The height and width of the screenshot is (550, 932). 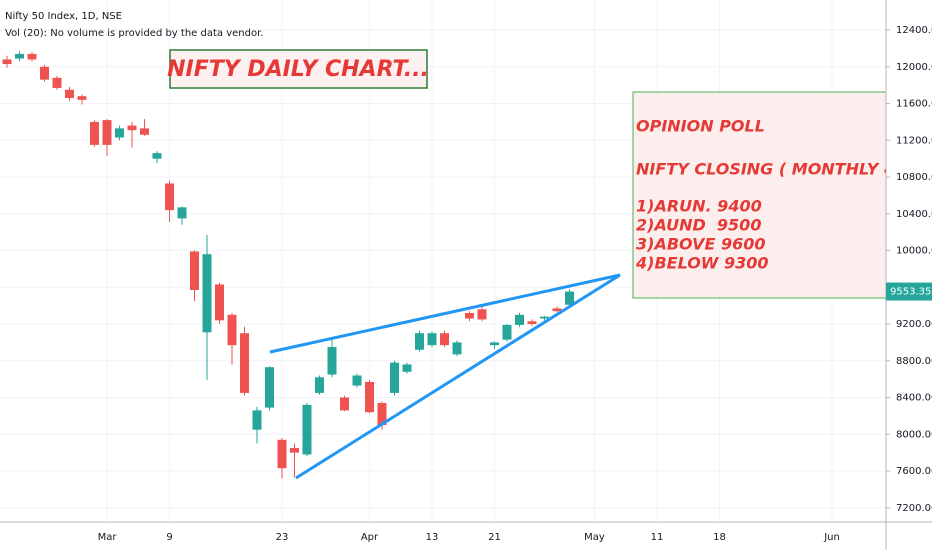 I want to click on price-label-bg, so click(x=909, y=291).